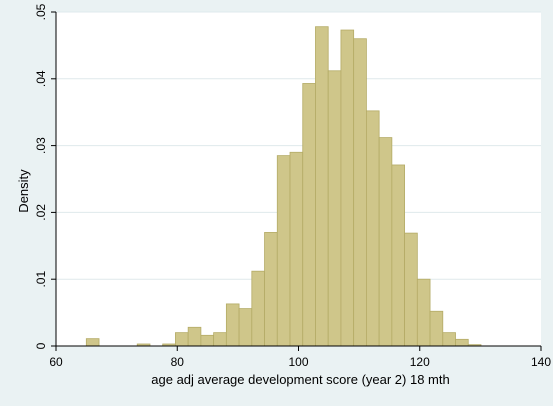  What do you see at coordinates (41, 212) in the screenshot?
I see `y-tick-label: .02` at bounding box center [41, 212].